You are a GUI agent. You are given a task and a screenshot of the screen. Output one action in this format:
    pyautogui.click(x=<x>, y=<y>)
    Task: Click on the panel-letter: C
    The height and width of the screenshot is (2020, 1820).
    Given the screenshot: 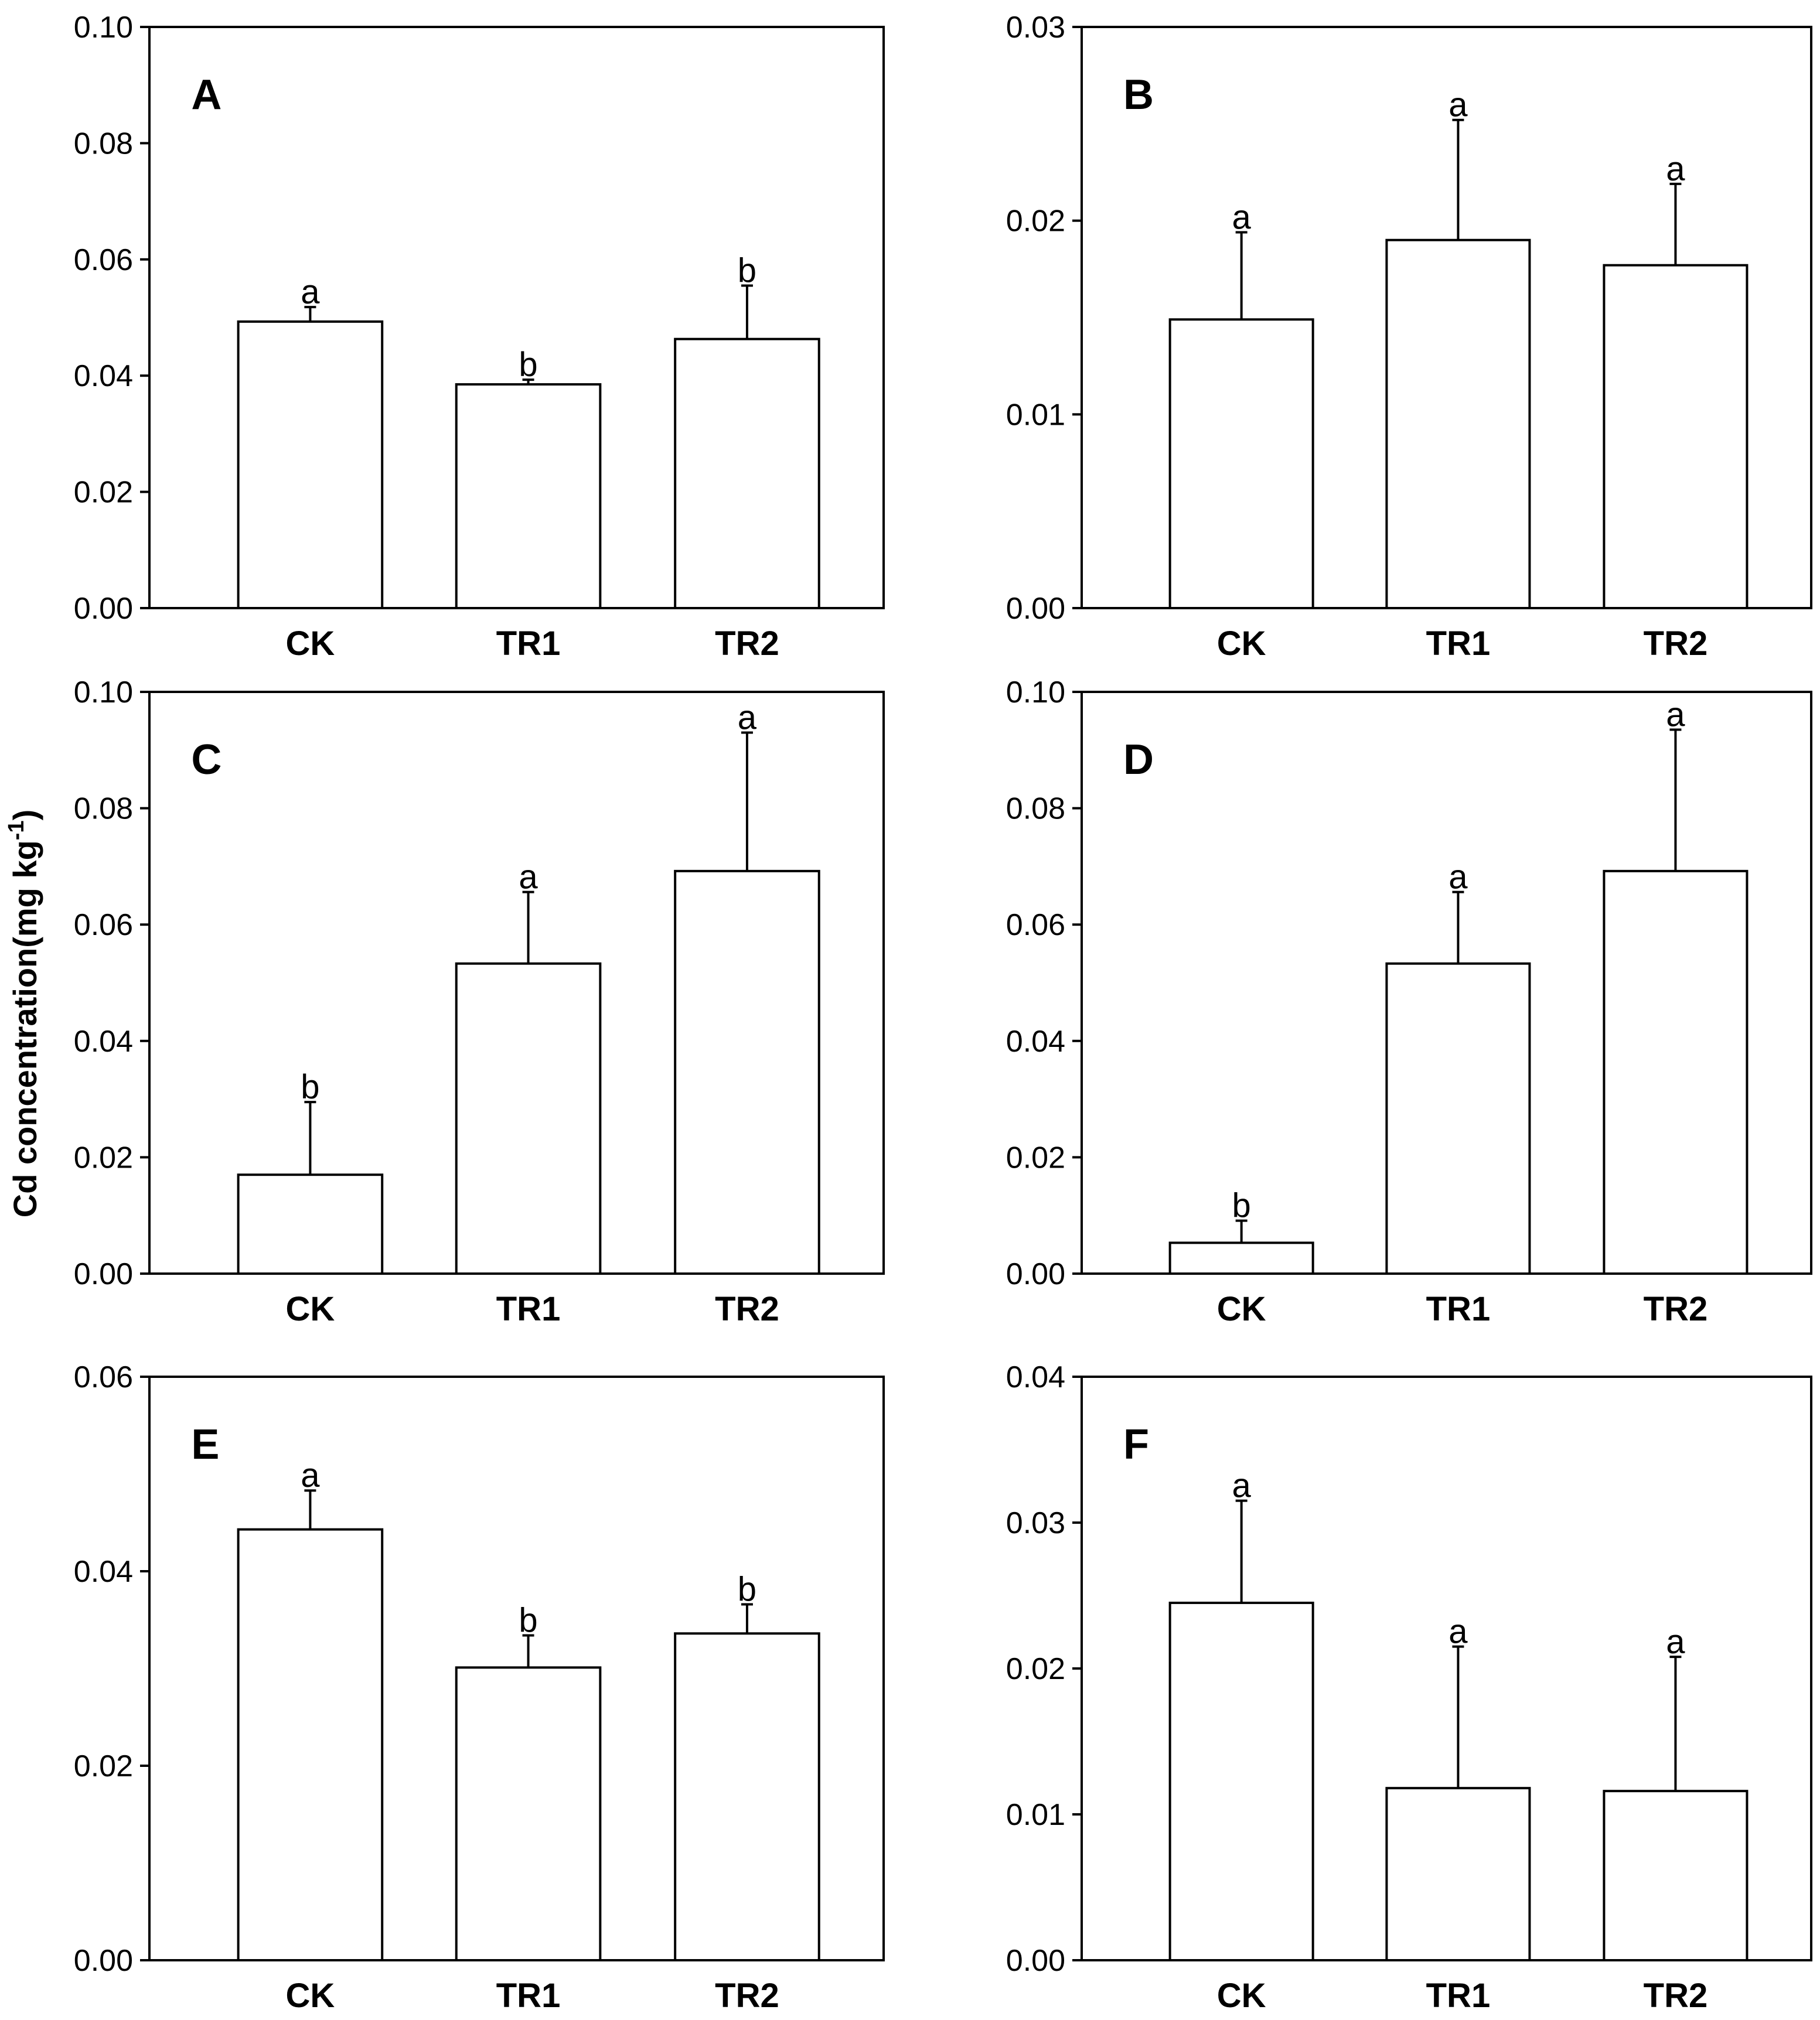 What is the action you would take?
    pyautogui.click(x=206, y=759)
    